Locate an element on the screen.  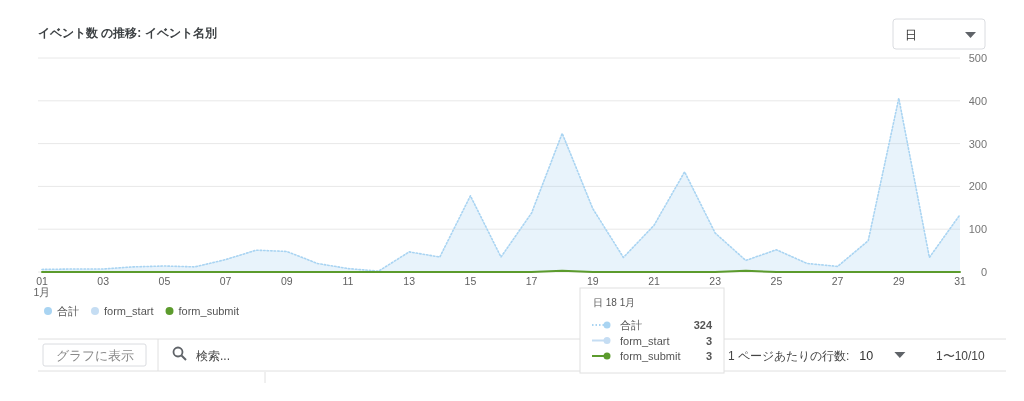
chart-title: イベント数 の推移: イベント名別 is located at coordinates (127, 33).